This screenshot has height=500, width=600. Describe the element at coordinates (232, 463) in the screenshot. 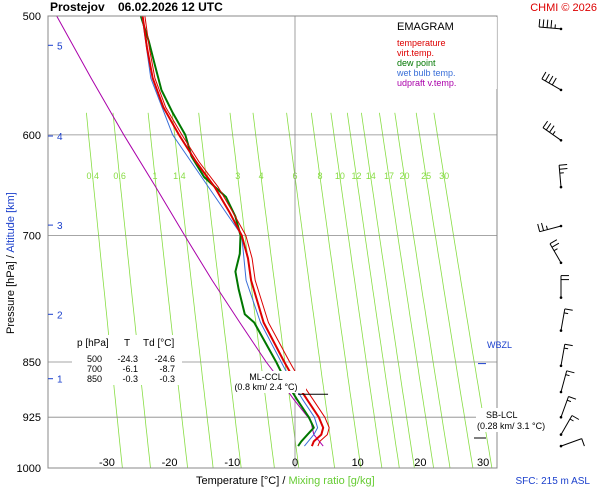

I see `temperature-tick-label: -10` at that location.